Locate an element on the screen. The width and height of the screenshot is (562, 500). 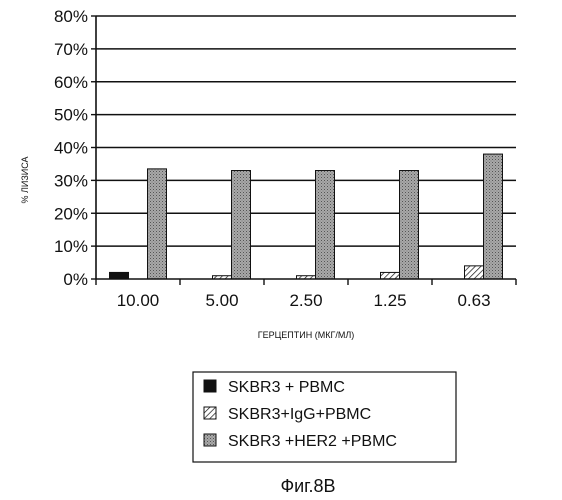
x-tick-label: 1.25 is located at coordinates (389, 300).